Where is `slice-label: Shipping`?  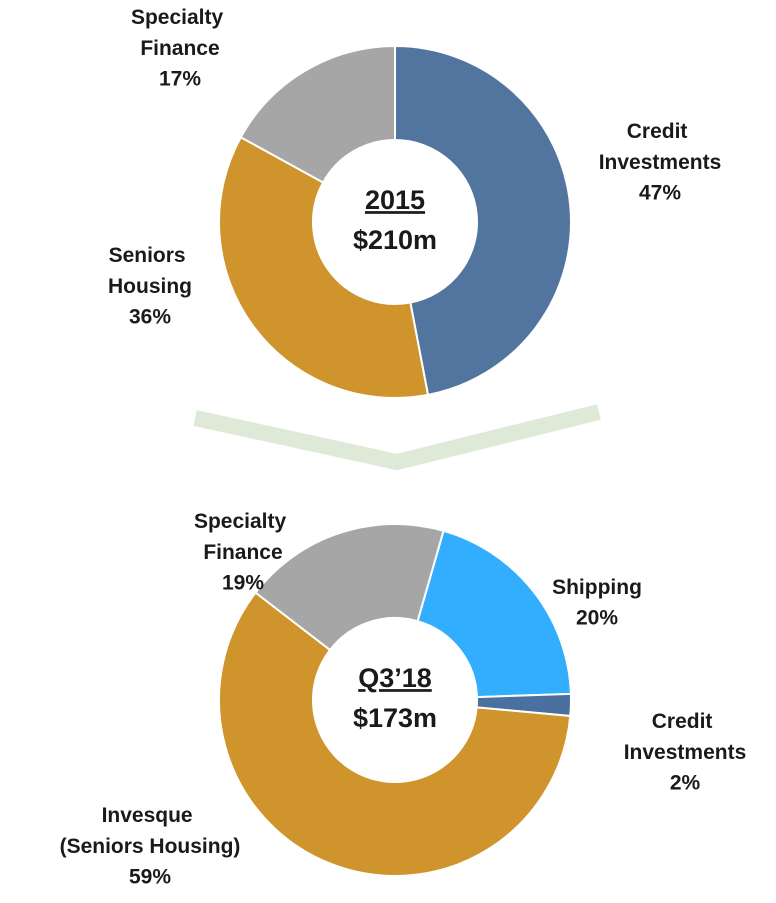
slice-label: Shipping is located at coordinates (597, 587).